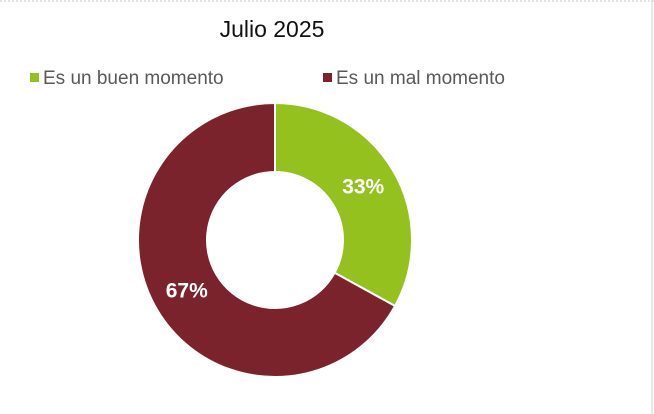 The height and width of the screenshot is (414, 654). Describe the element at coordinates (133, 78) in the screenshot. I see `legend-label: Es un buen momento` at that location.